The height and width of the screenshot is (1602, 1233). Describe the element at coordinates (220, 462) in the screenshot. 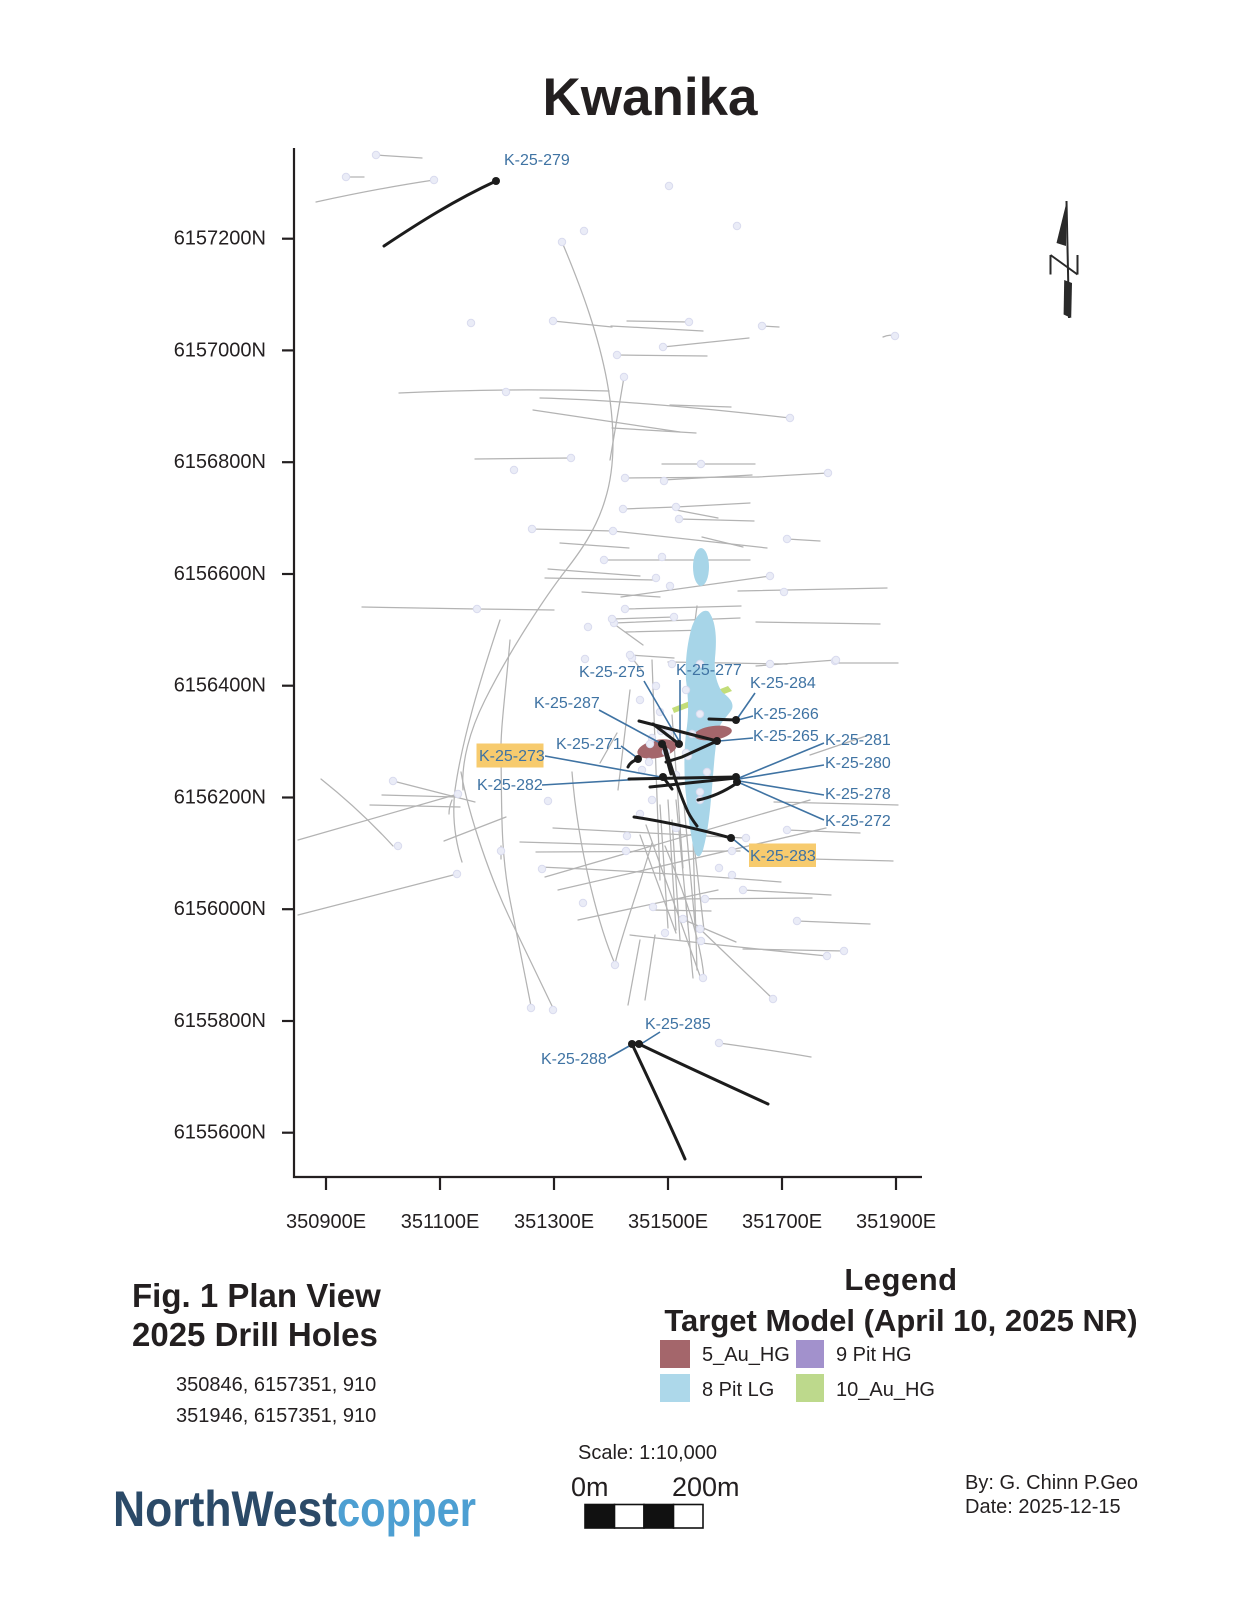

I see `svg-text: 6156800N` at that location.